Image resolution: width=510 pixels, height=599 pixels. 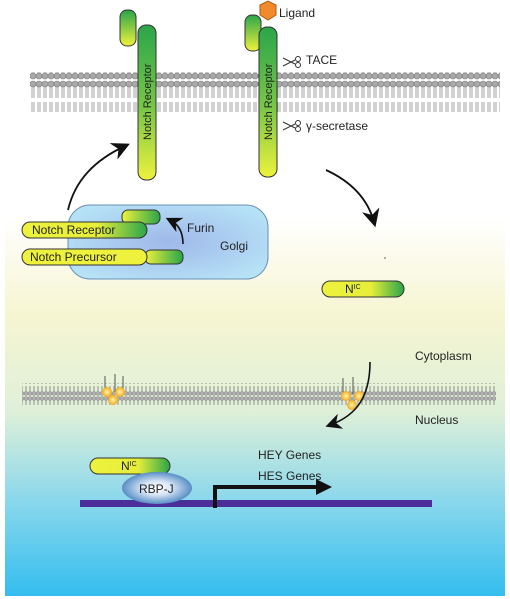 What do you see at coordinates (363, 289) in the screenshot?
I see `nic-cytoplasm` at bounding box center [363, 289].